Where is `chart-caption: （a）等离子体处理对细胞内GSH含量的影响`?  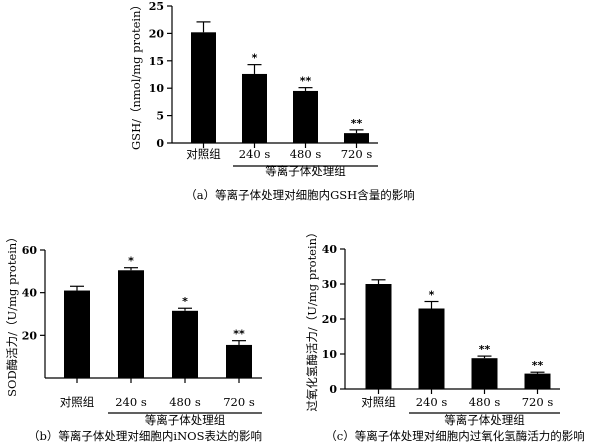 chart-caption: （a）等离子体处理对细胞内GSH含量的影响 is located at coordinates (299, 195).